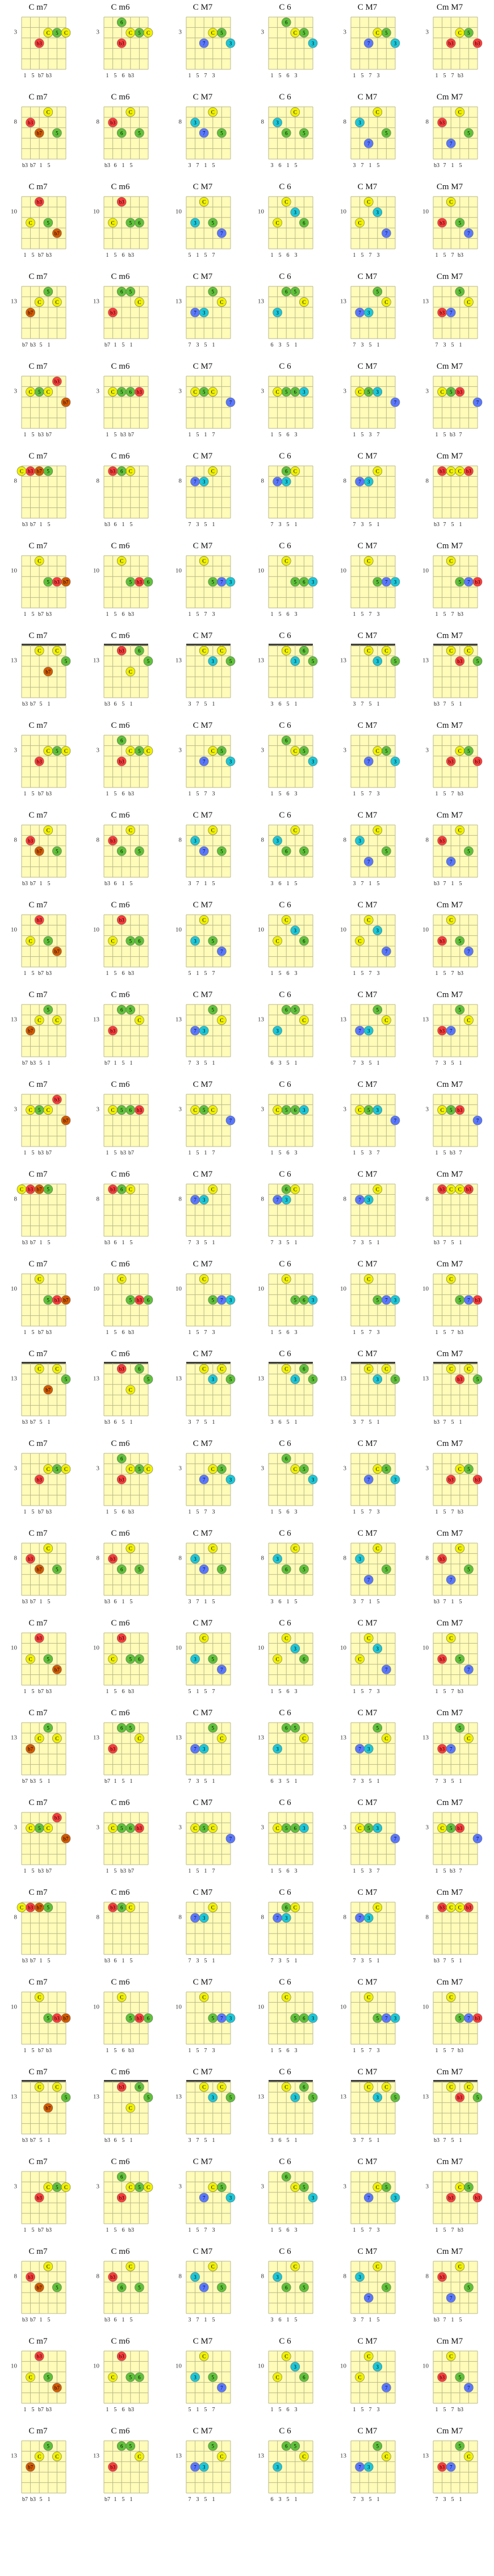 The height and width of the screenshot is (2576, 494). Describe the element at coordinates (208, 1120) in the screenshot. I see `fretboard` at that location.